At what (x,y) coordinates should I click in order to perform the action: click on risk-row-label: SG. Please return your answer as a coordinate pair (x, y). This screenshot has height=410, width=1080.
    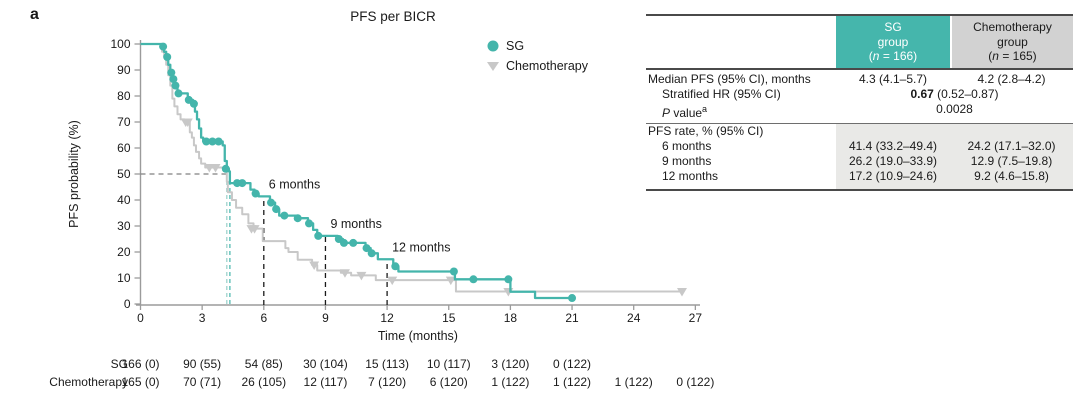
    Looking at the image, I should click on (119, 364).